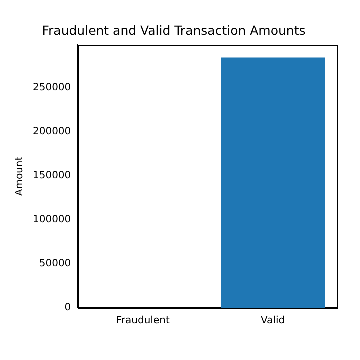 This screenshot has width=360, height=360. What do you see at coordinates (52, 88) in the screenshot?
I see `y-tick-label: 250000` at bounding box center [52, 88].